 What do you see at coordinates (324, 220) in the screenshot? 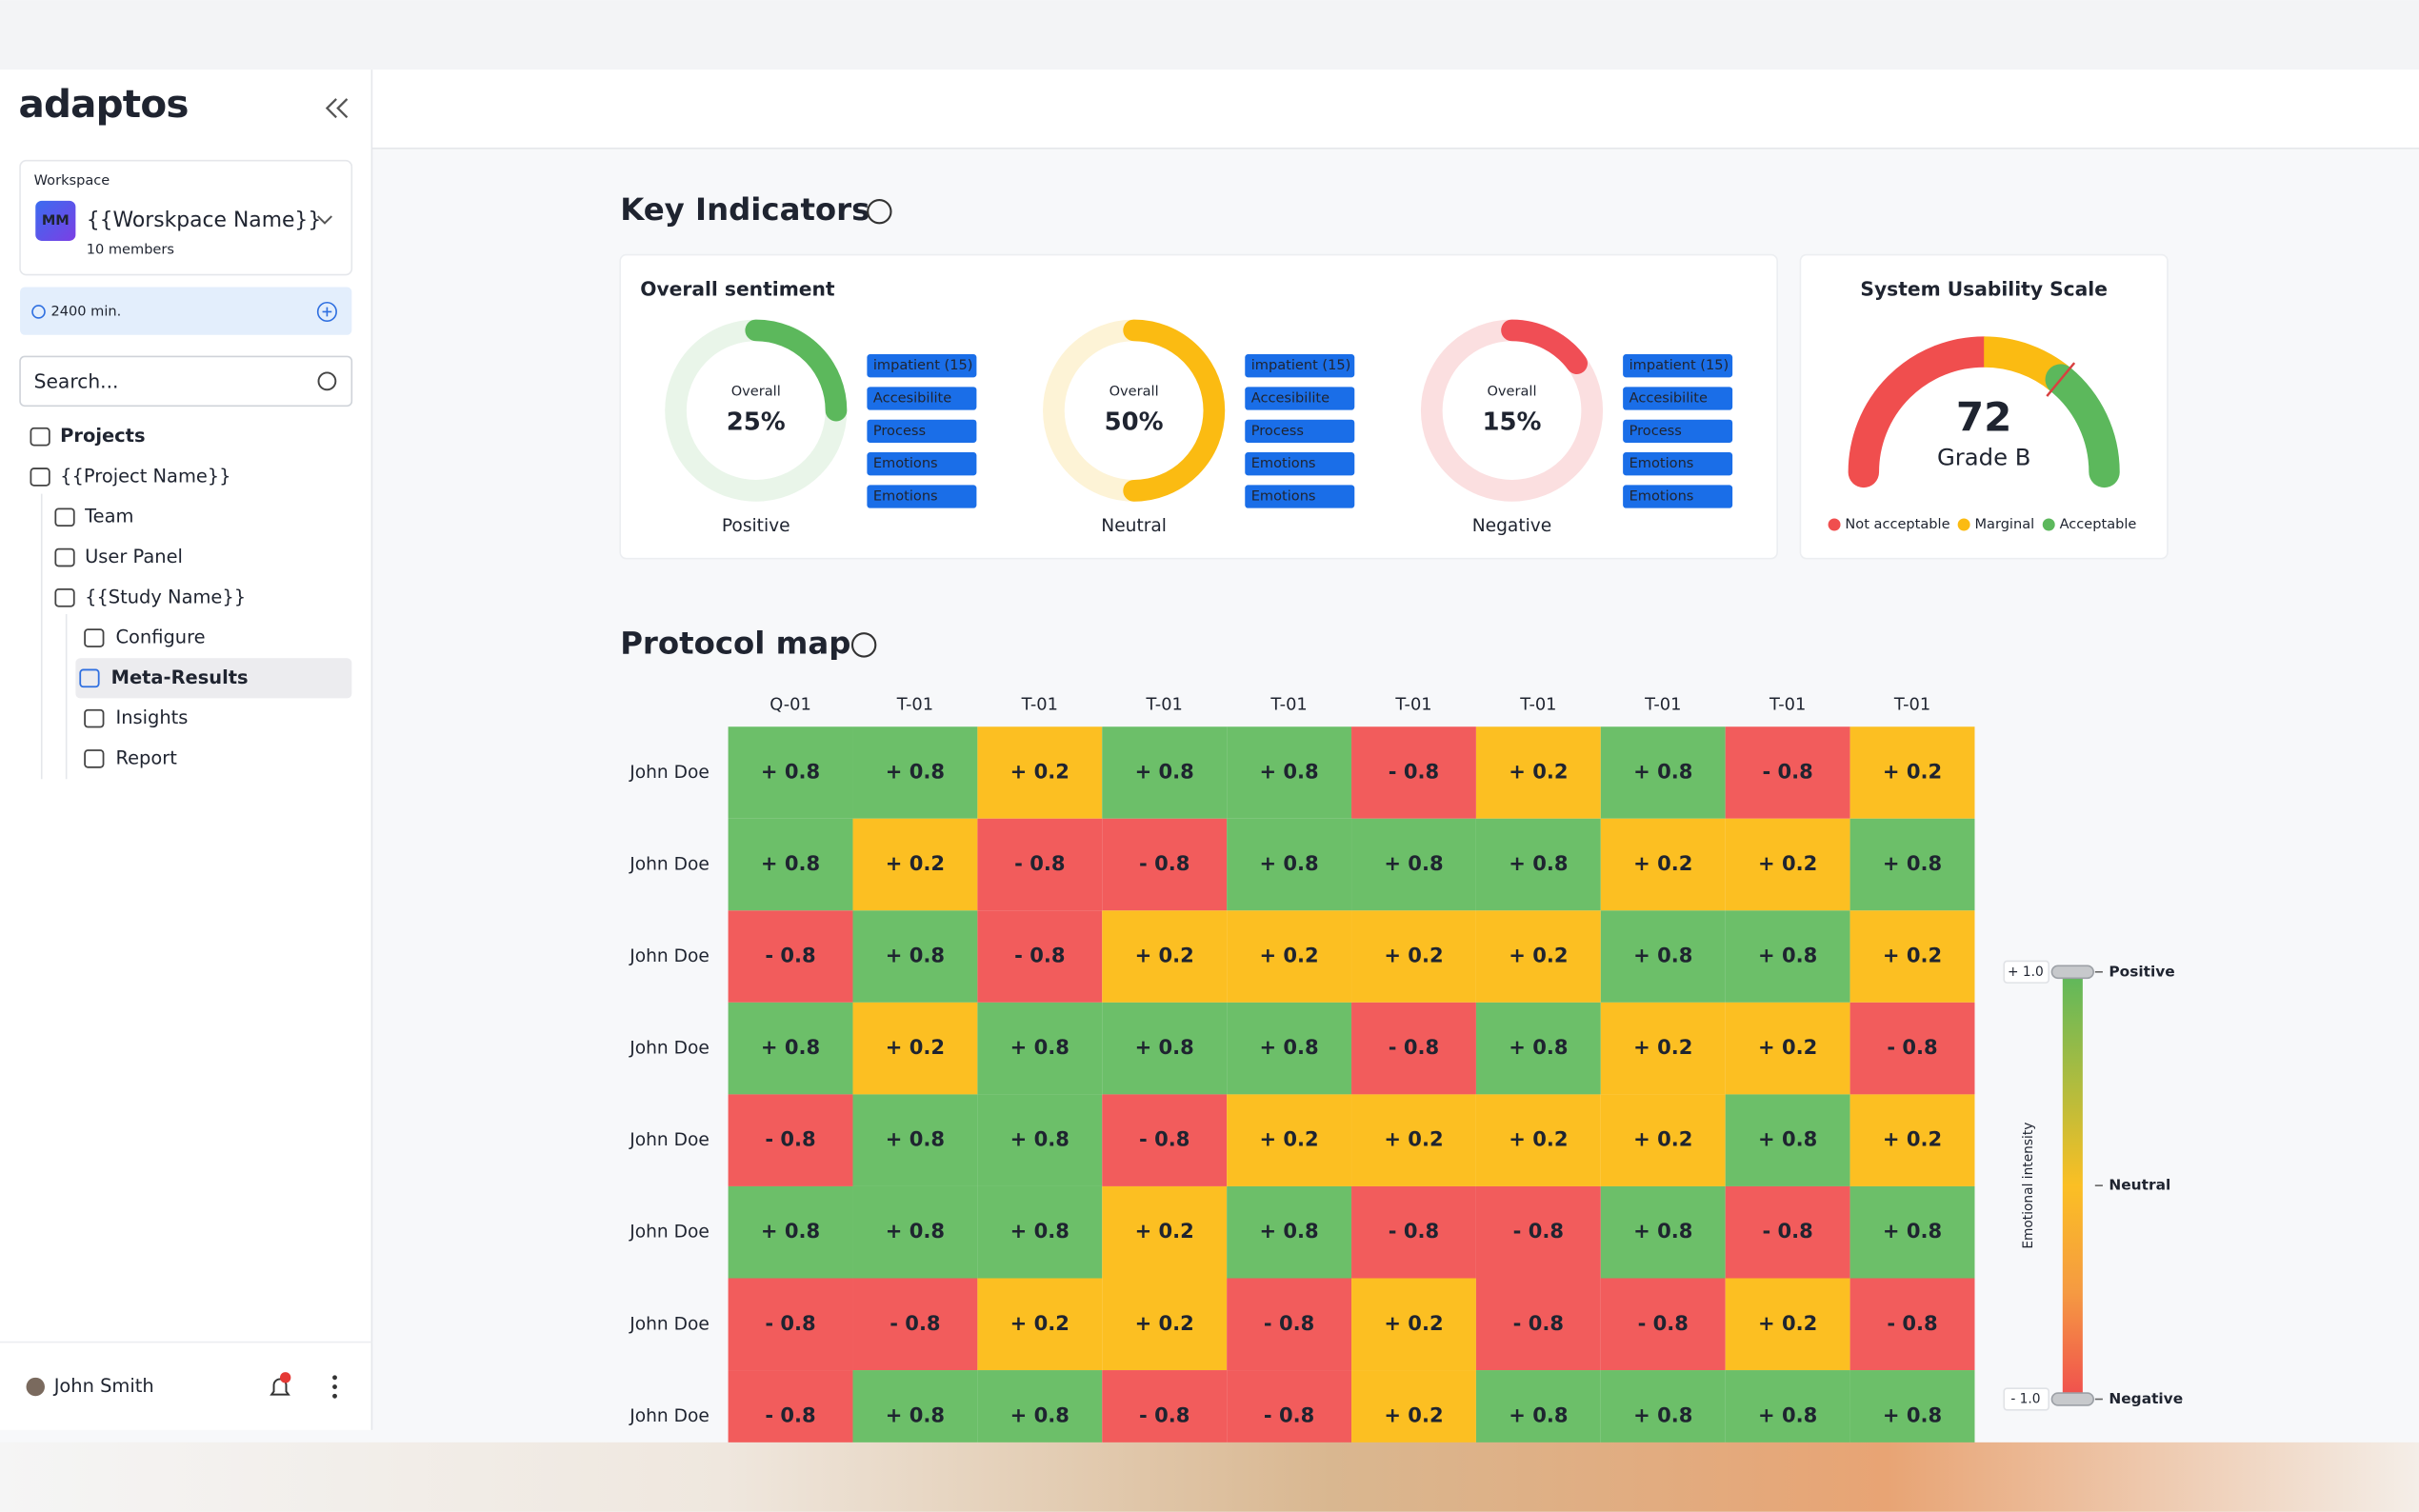
I see `workspace-chevron` at bounding box center [324, 220].